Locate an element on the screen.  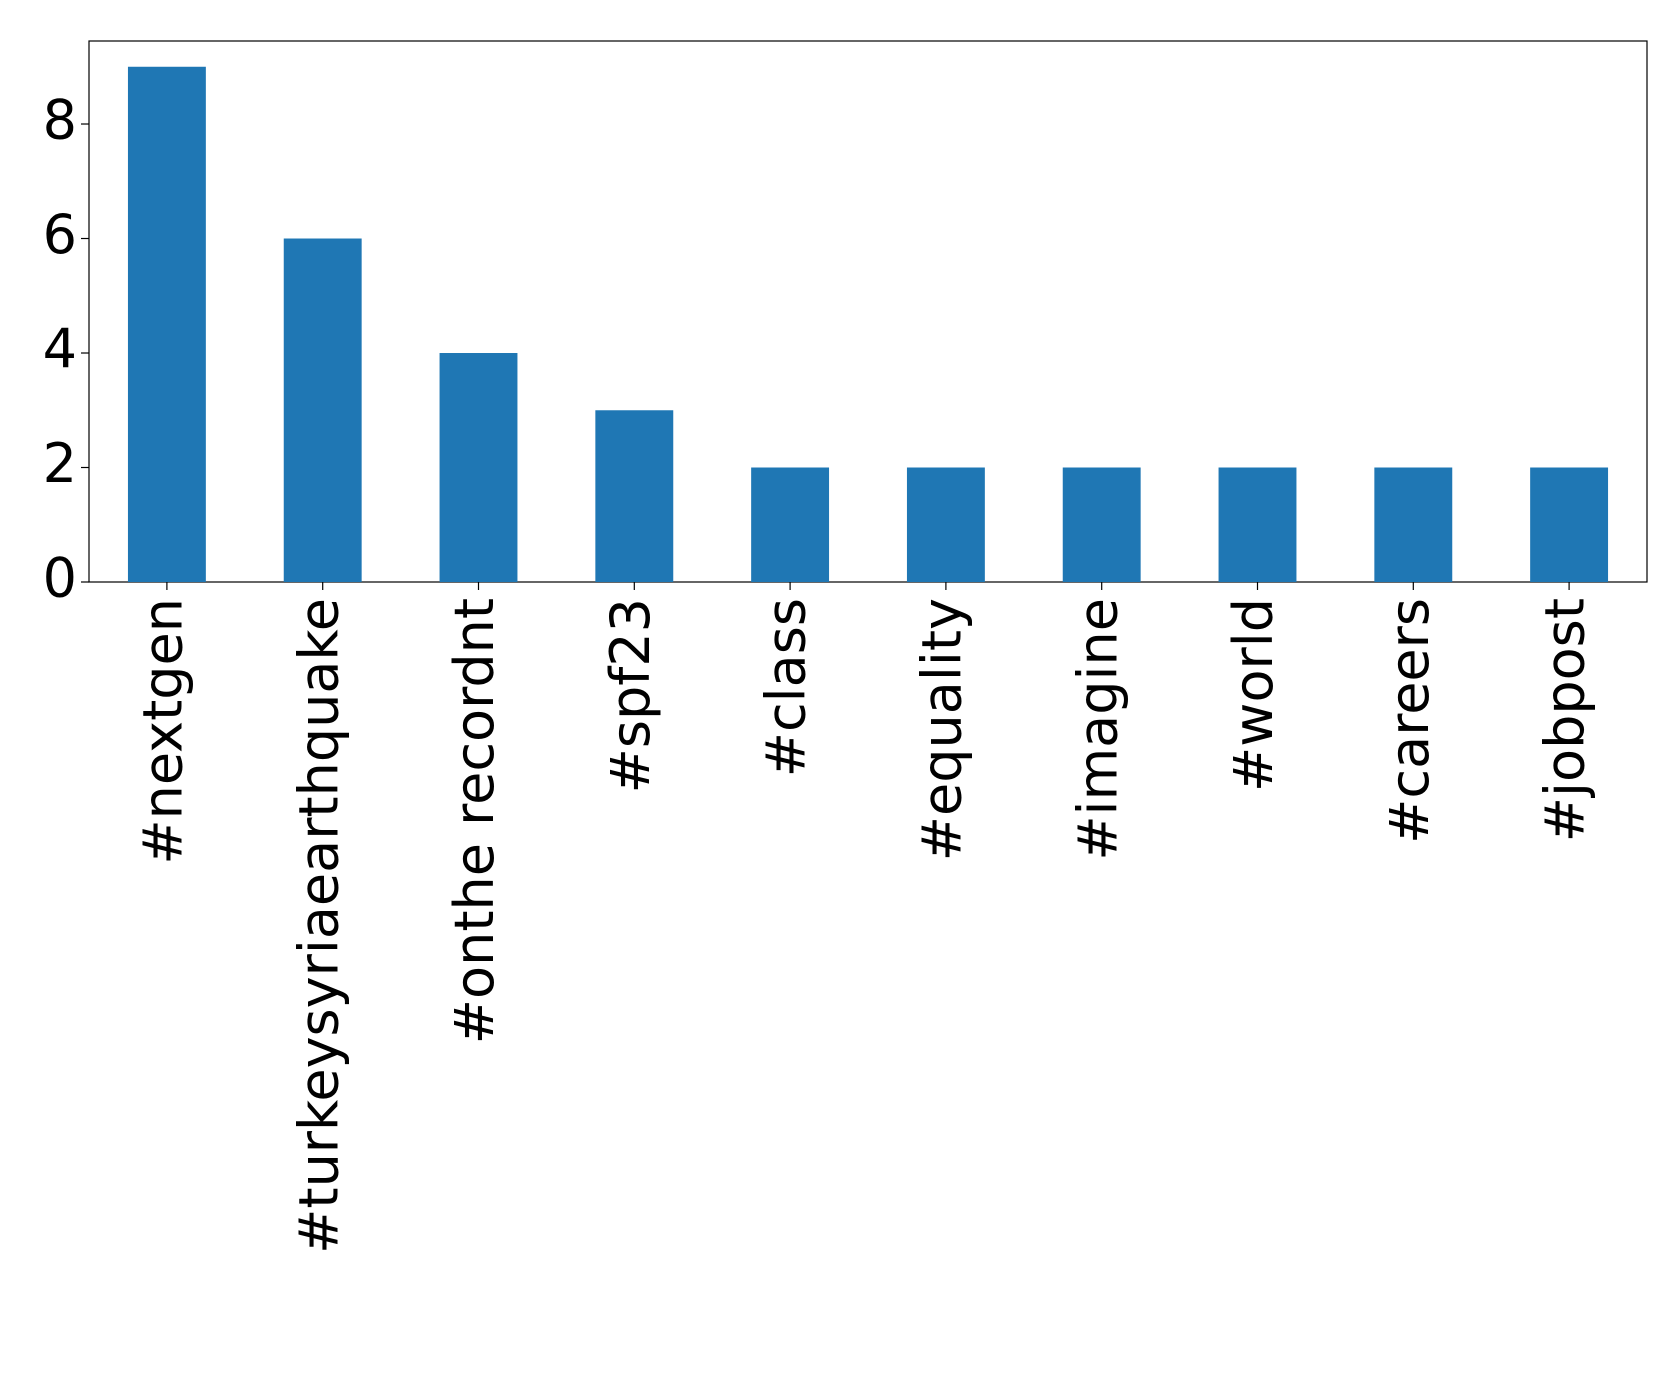
x-tick-label: #imagine is located at coordinates (1097, 729).